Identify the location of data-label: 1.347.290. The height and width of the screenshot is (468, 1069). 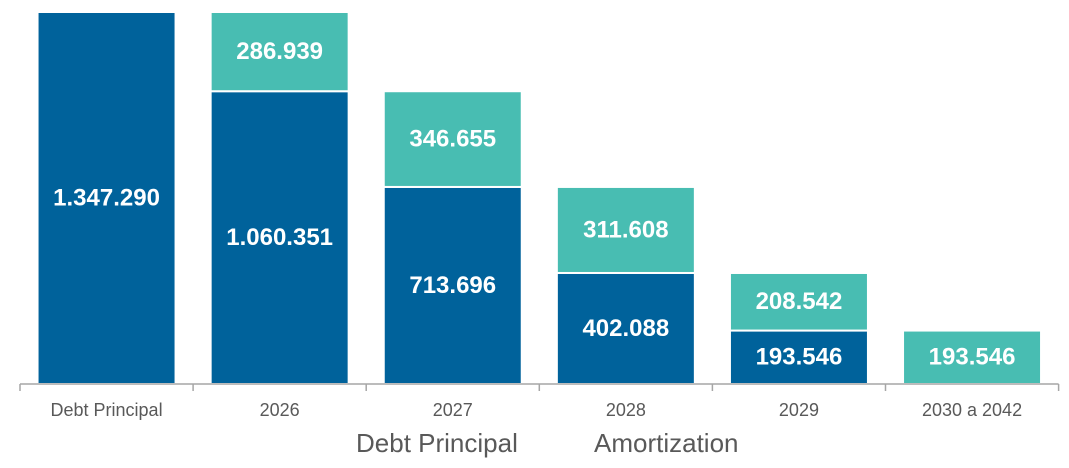
(106, 197).